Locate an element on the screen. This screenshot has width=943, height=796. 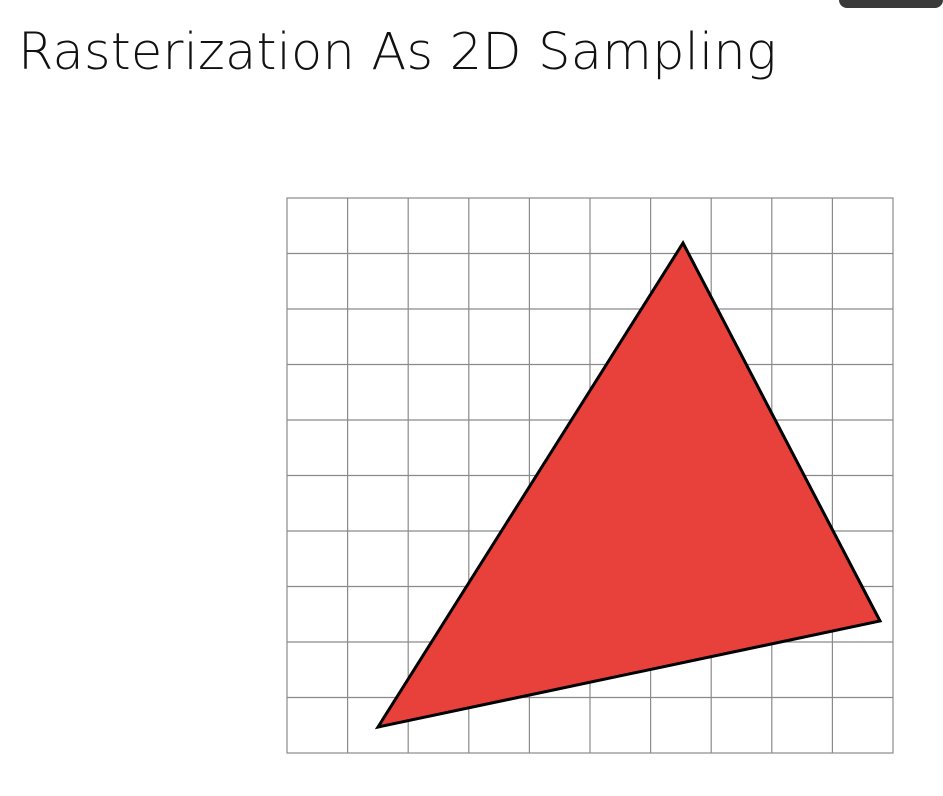
corner-tab is located at coordinates (891, 4).